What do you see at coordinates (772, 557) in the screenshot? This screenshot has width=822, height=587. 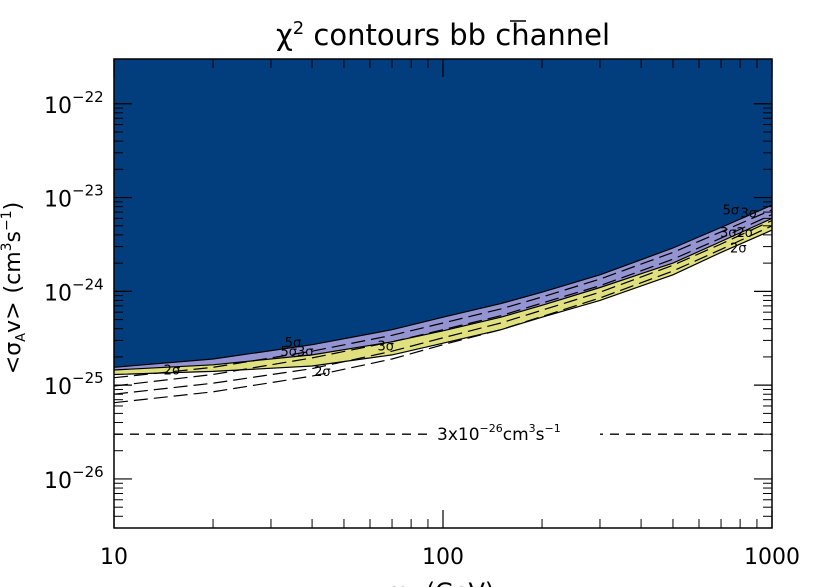 I see `x-tick-label: 1000` at bounding box center [772, 557].